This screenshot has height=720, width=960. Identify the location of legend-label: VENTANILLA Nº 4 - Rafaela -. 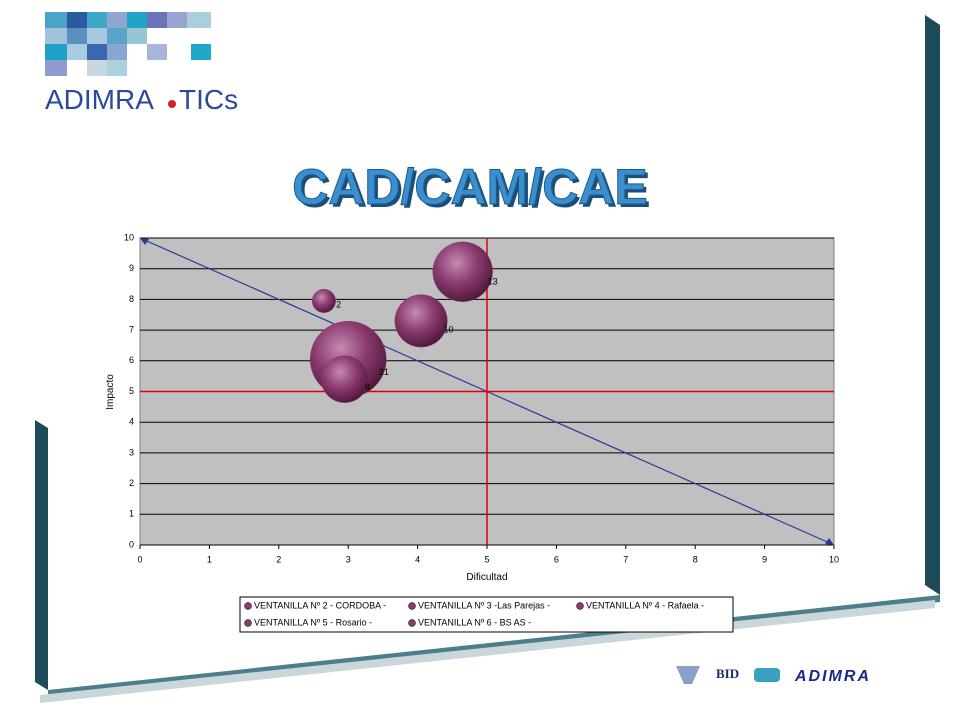
(645, 605).